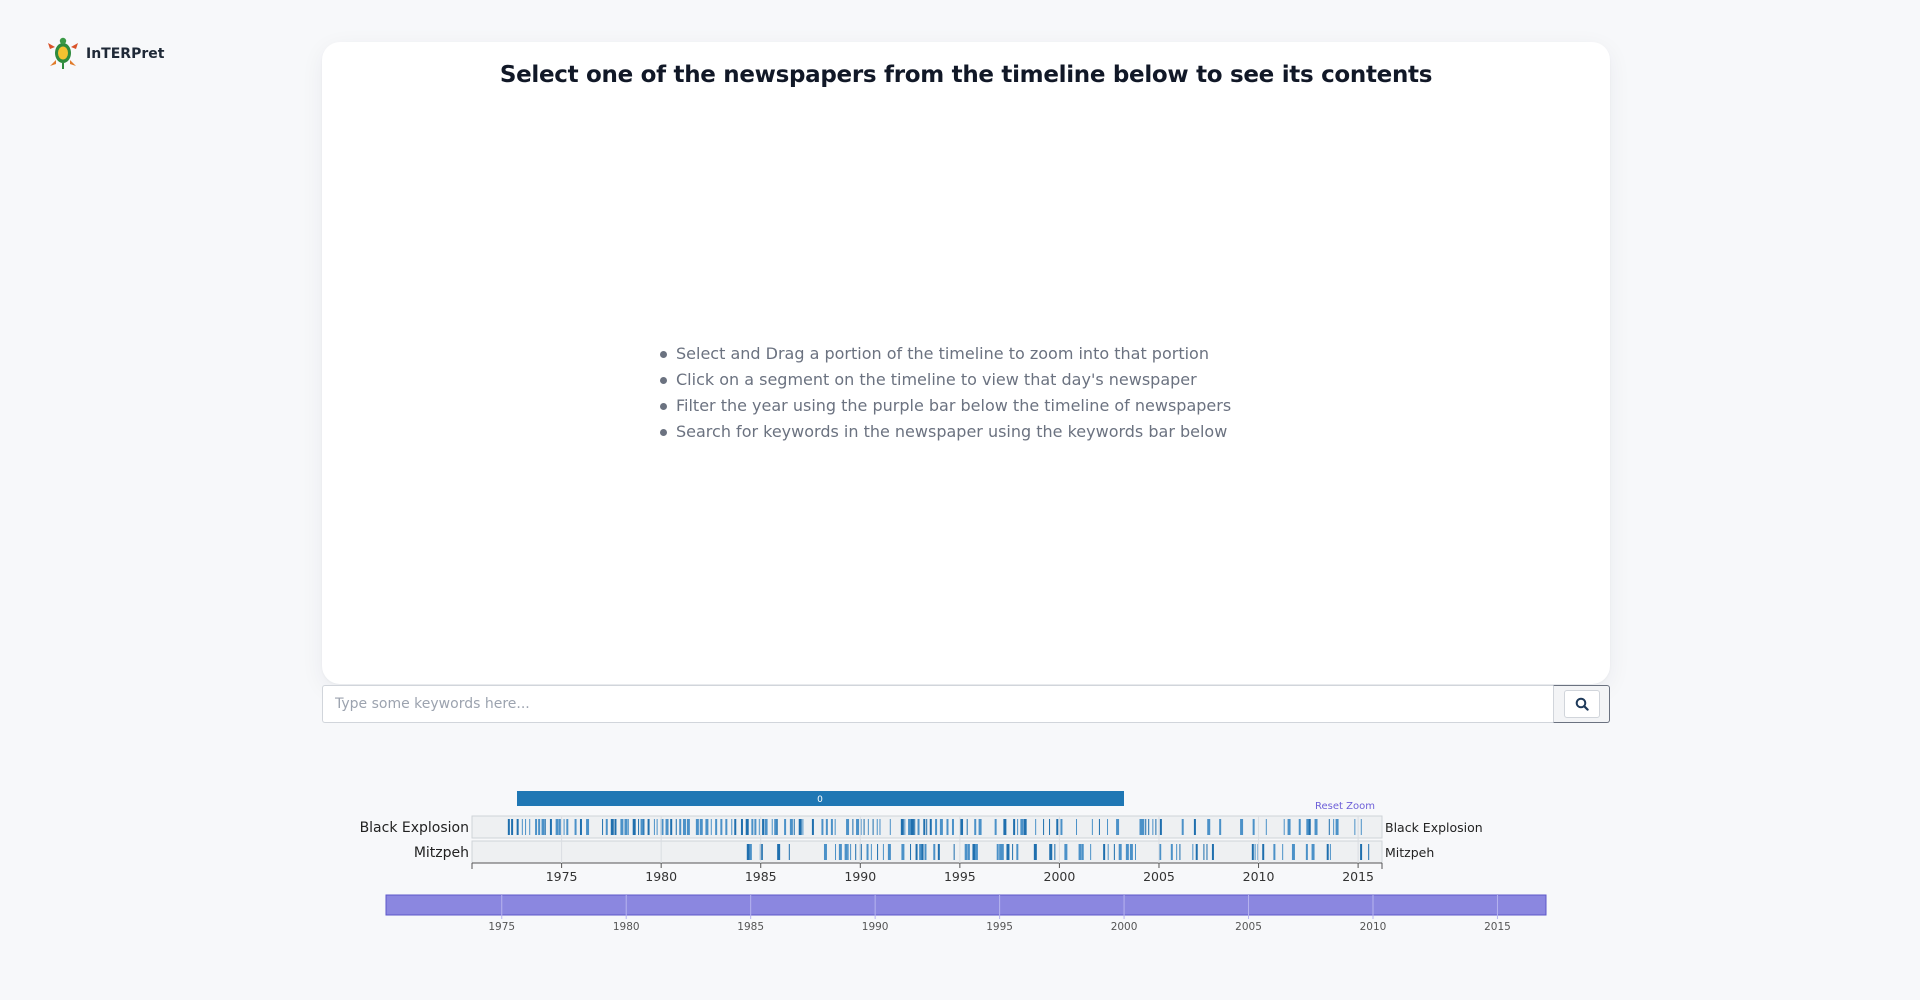  What do you see at coordinates (105, 54) in the screenshot?
I see `app-logo: InTERPret` at bounding box center [105, 54].